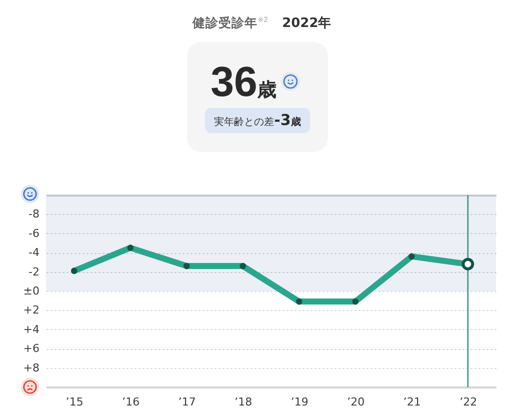 The width and height of the screenshot is (518, 420). What do you see at coordinates (31, 349) in the screenshot?
I see `y-tick-label: +6` at bounding box center [31, 349].